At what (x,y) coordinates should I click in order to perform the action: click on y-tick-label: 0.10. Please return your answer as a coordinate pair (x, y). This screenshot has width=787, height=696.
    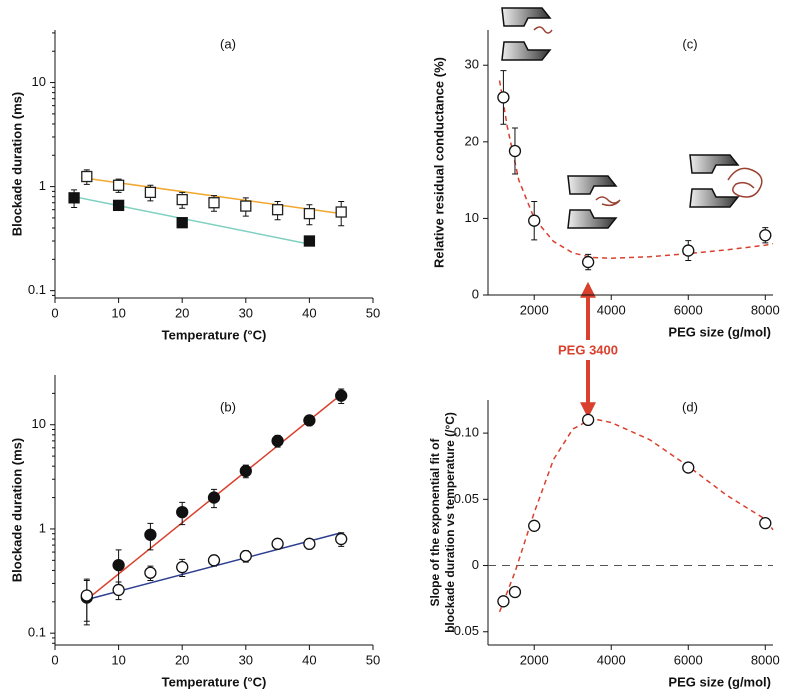
    Looking at the image, I should click on (466, 432).